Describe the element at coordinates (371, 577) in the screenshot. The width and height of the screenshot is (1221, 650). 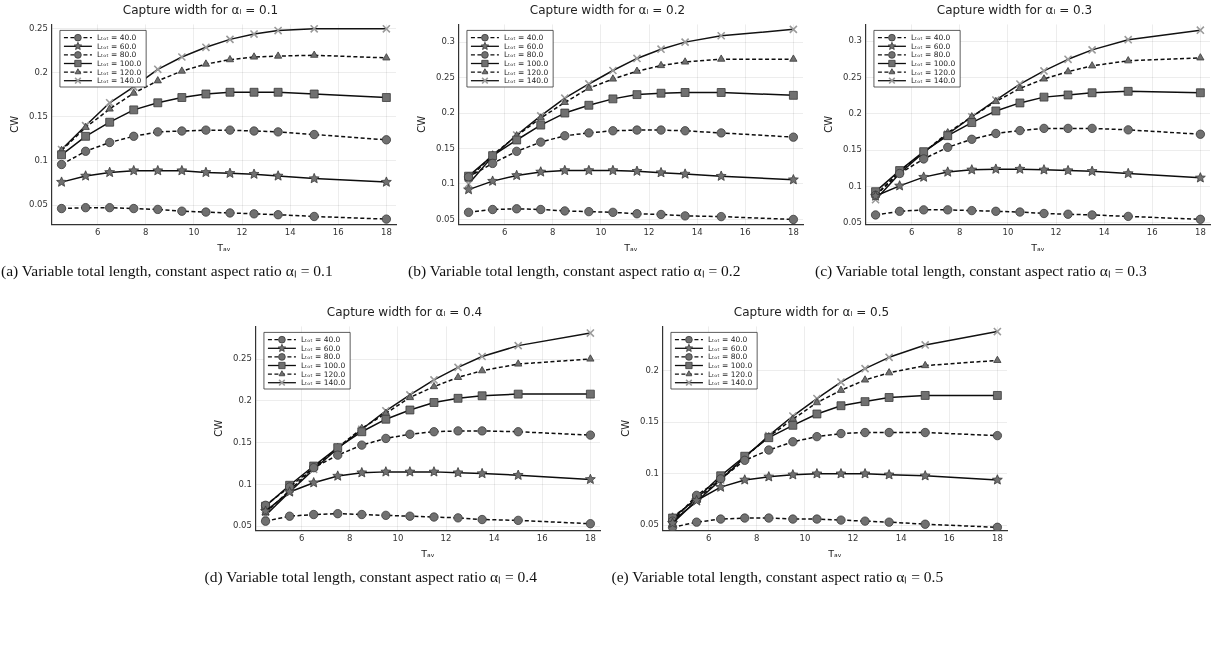
I see `text: (d) Variable total length, constant aspect ratio αₗ = 0.4` at that location.